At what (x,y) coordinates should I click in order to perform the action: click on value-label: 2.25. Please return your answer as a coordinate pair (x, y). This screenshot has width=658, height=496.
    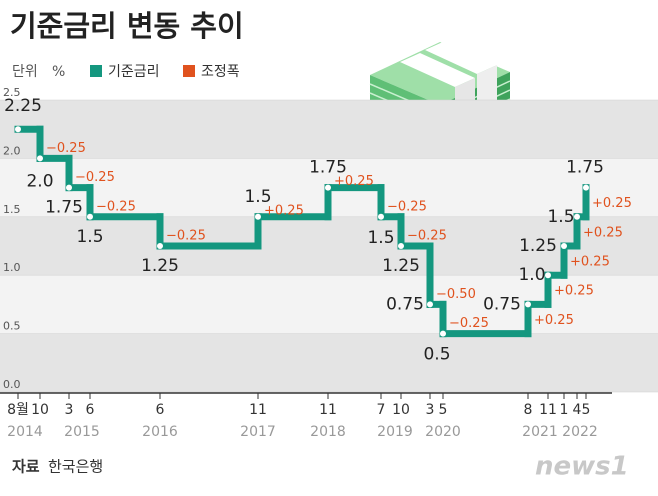
    Looking at the image, I should click on (23, 106).